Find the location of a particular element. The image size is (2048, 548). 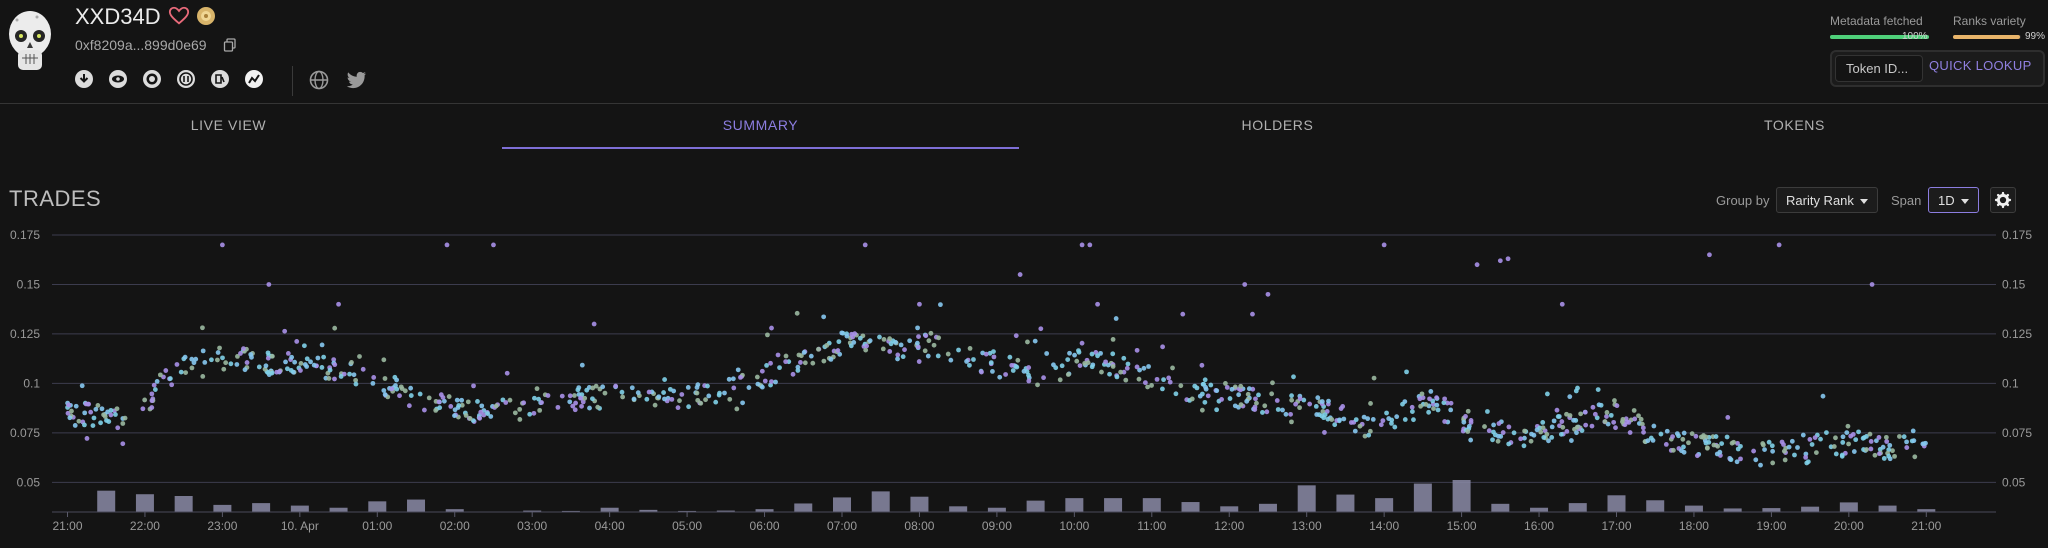

span-select: 1D is located at coordinates (1953, 200).